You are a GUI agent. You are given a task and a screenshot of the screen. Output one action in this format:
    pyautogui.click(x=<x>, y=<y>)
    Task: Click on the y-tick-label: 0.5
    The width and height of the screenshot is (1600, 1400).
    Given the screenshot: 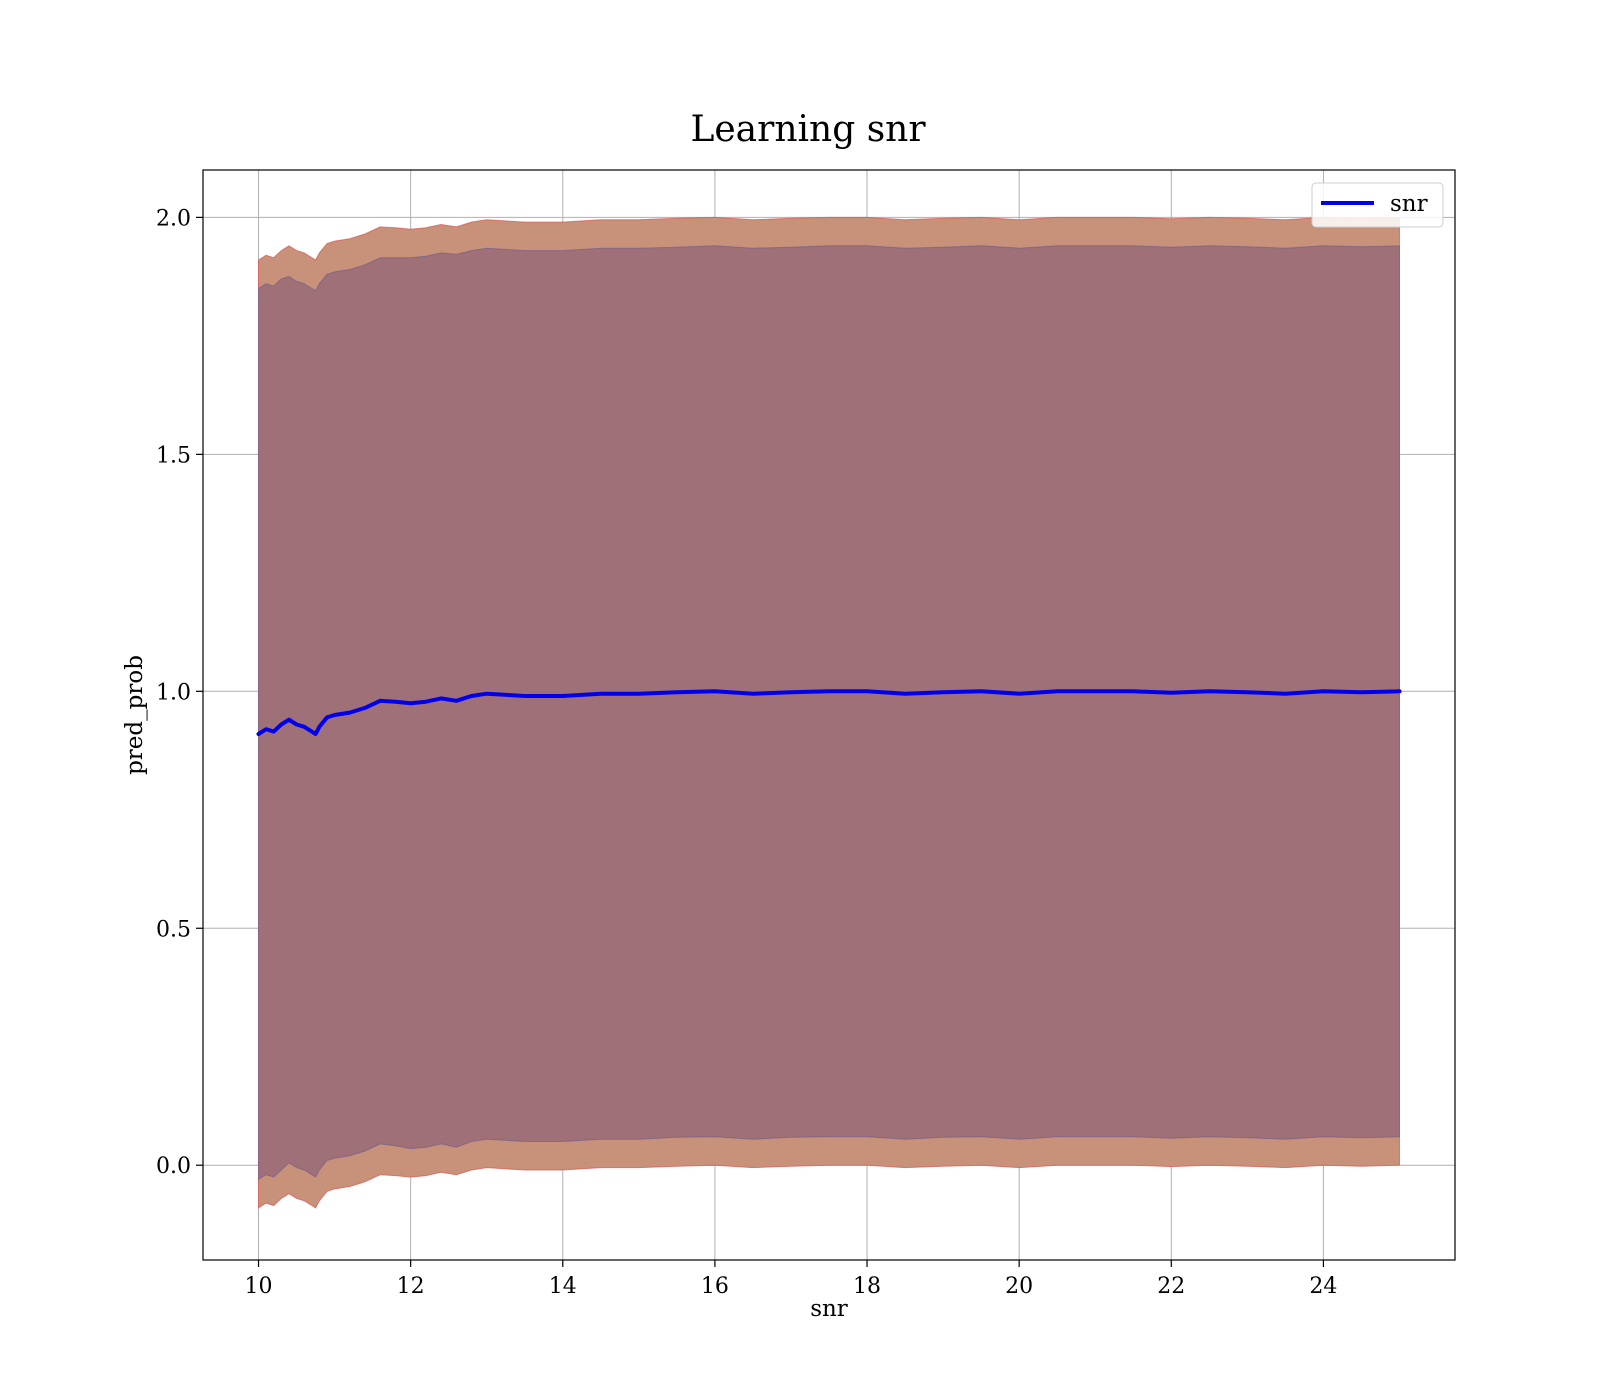 What is the action you would take?
    pyautogui.click(x=173, y=929)
    